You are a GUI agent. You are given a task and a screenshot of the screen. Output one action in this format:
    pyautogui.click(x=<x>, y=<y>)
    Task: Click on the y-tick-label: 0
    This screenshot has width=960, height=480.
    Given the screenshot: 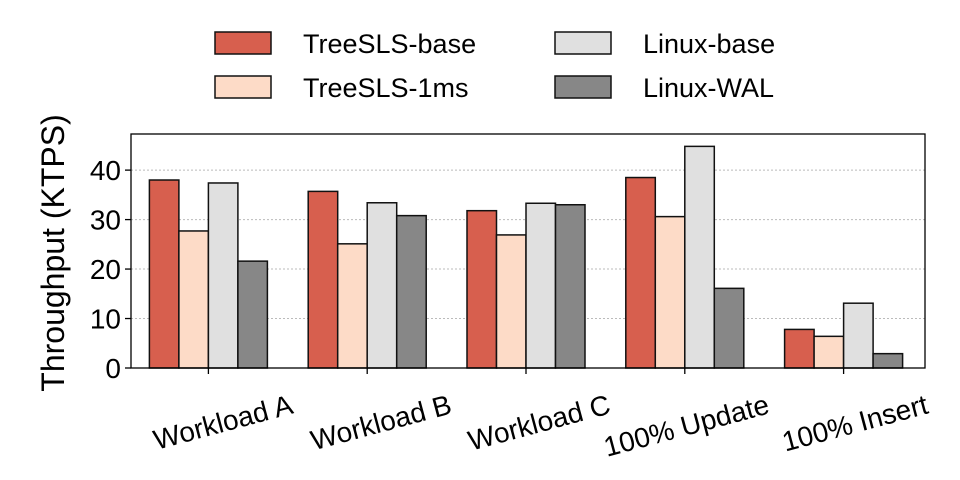 What is the action you would take?
    pyautogui.click(x=113, y=368)
    